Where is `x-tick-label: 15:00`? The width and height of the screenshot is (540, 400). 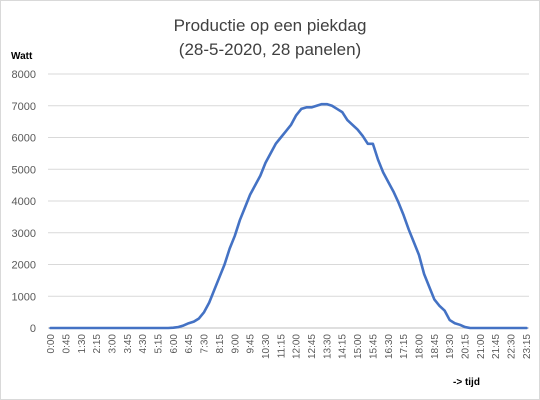
x-tick-label: 15:00 is located at coordinates (358, 346).